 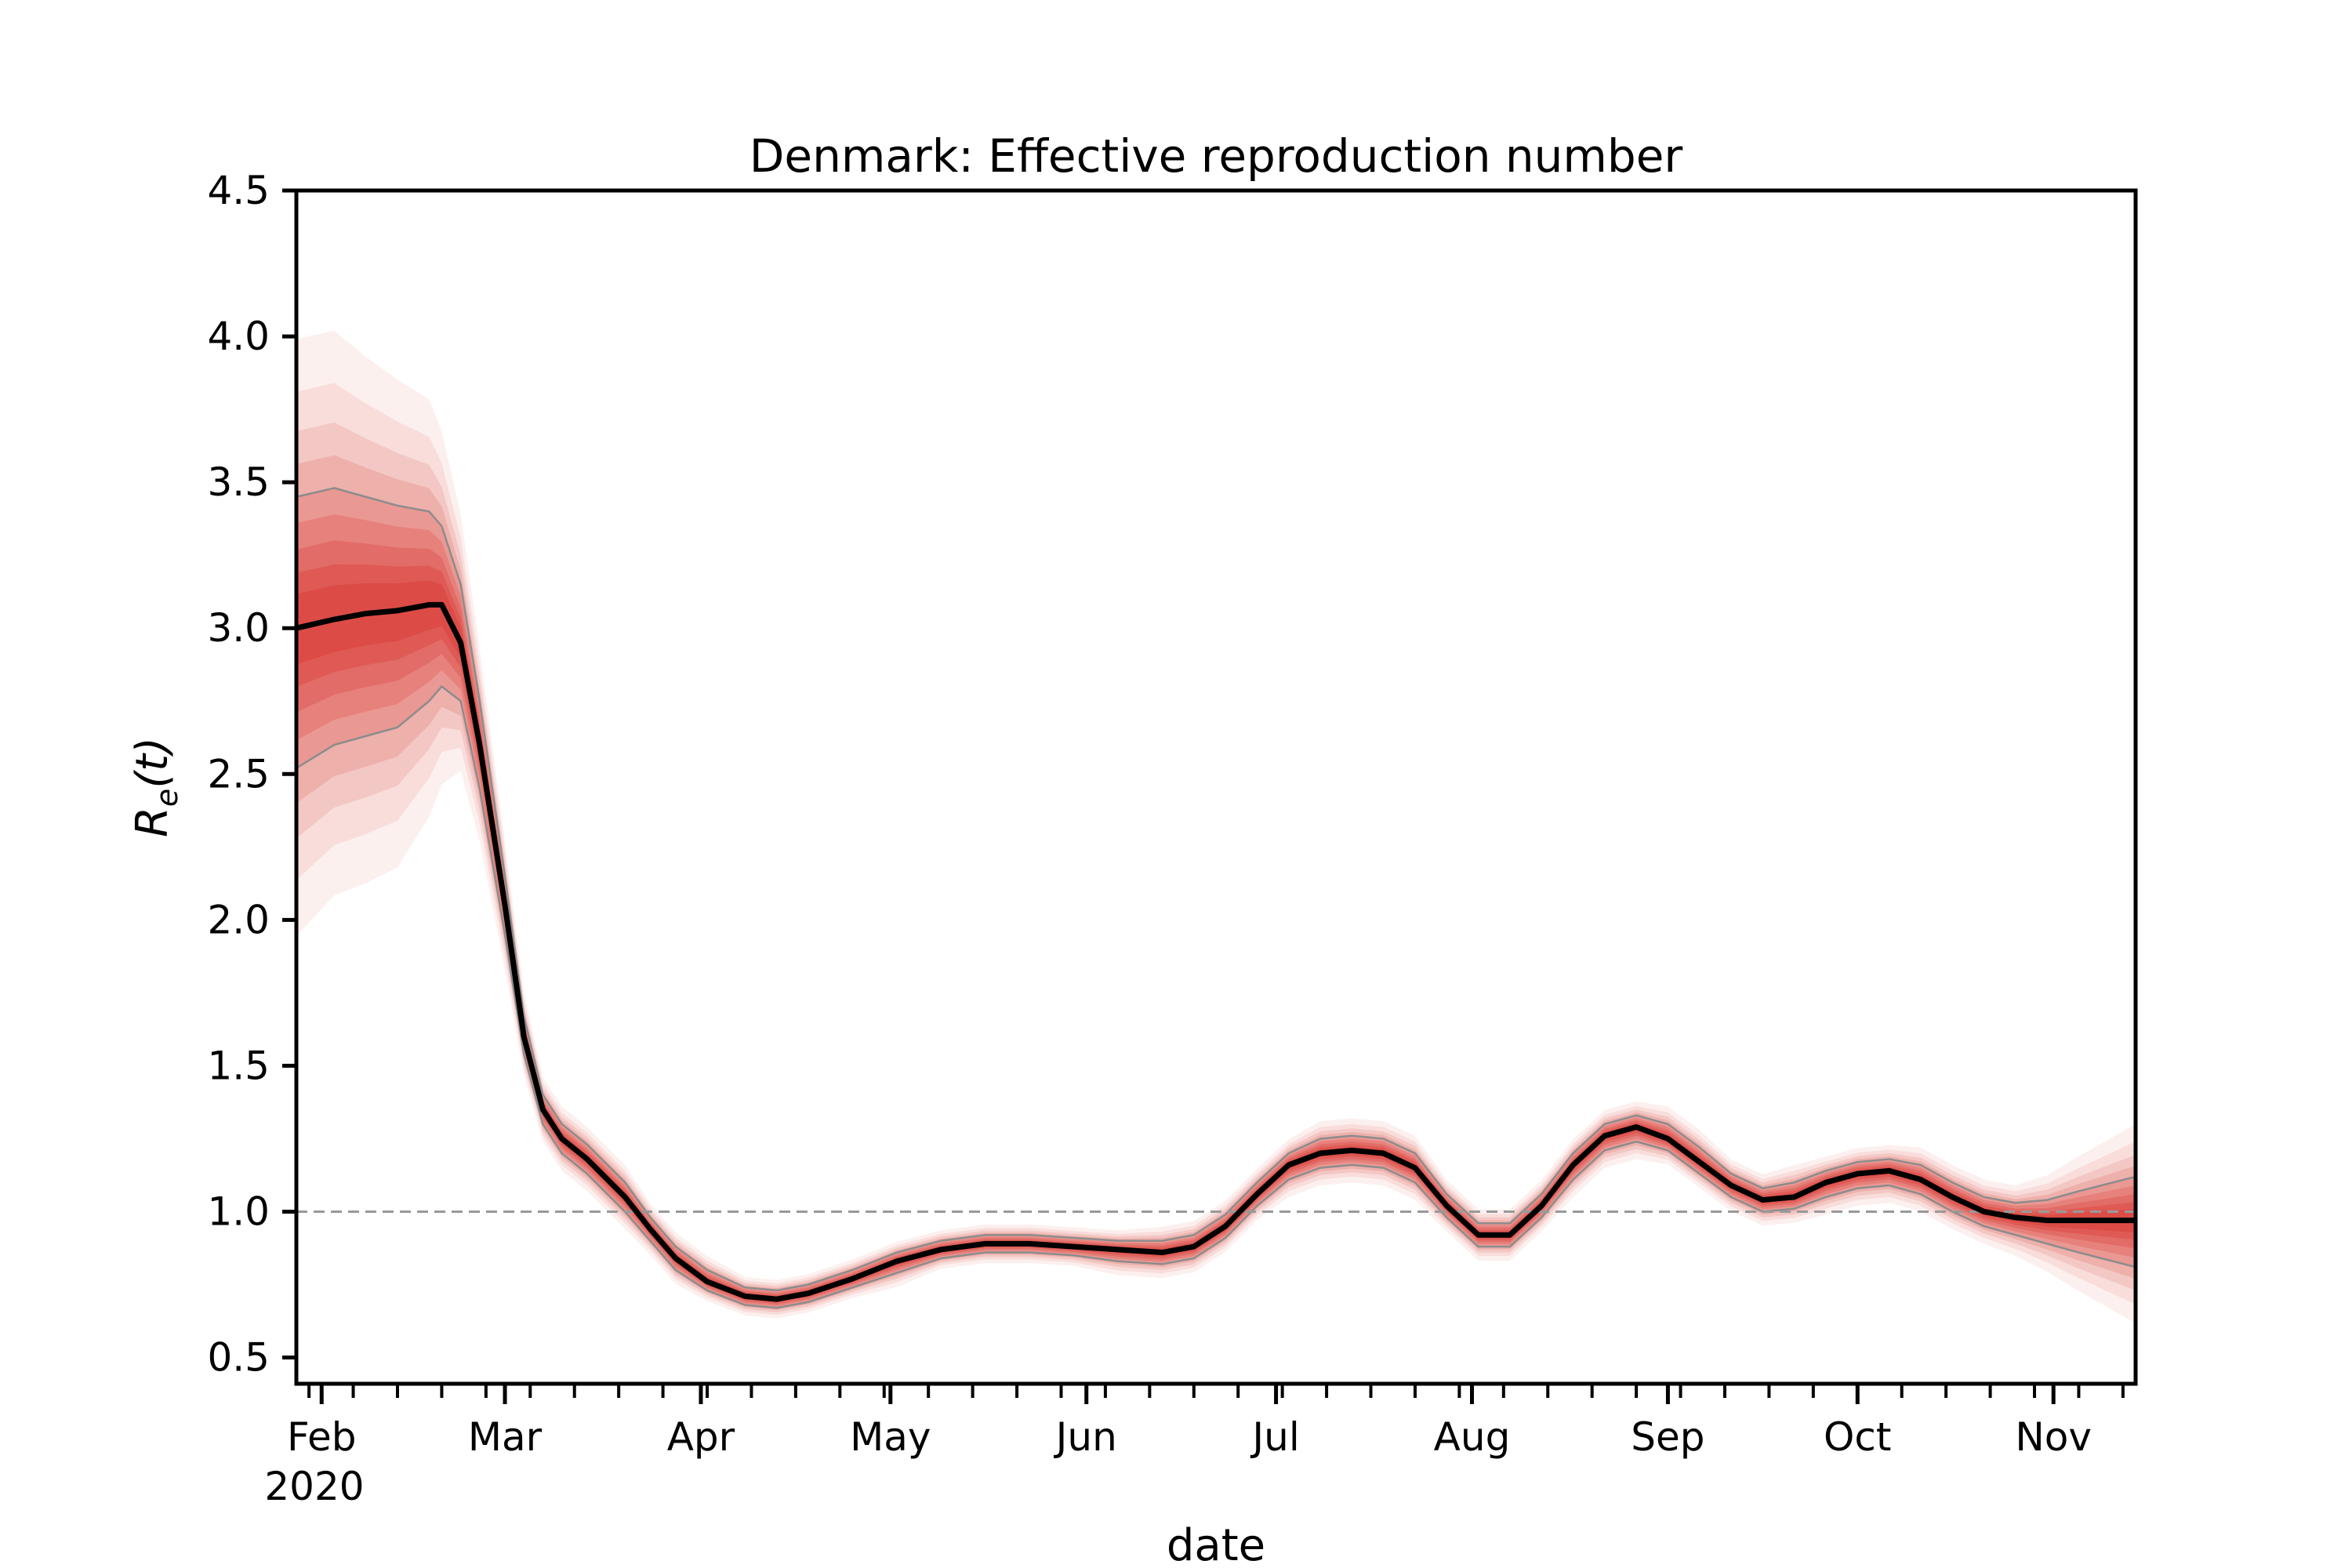 I want to click on x-tick-label: Jul, so click(x=1274, y=1437).